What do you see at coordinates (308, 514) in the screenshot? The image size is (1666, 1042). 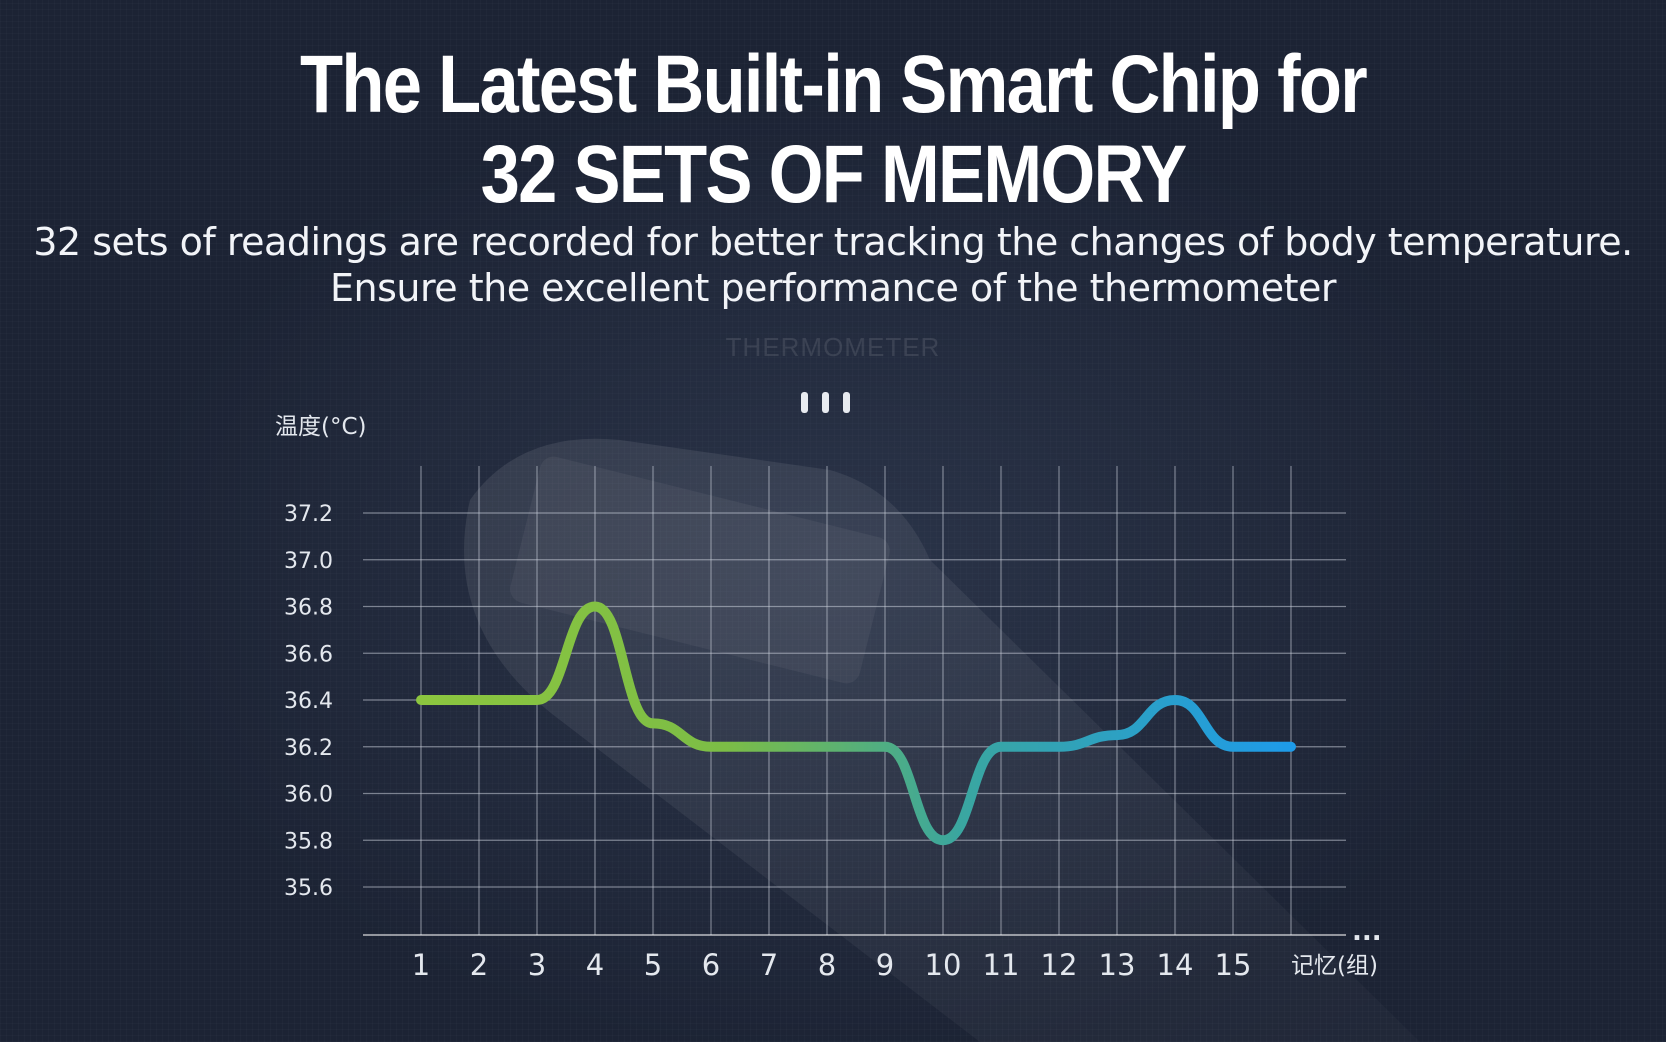 I see `y-tick-label: 37.2` at bounding box center [308, 514].